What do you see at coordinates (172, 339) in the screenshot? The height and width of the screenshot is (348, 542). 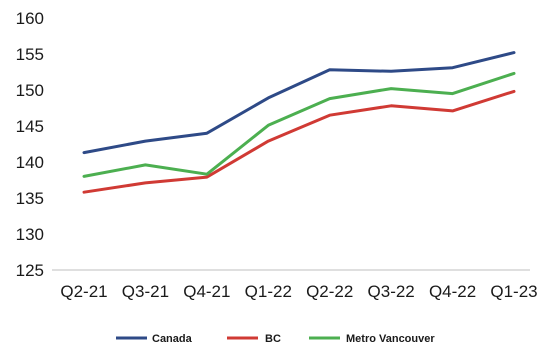 I see `legend-label: Canada` at bounding box center [172, 339].